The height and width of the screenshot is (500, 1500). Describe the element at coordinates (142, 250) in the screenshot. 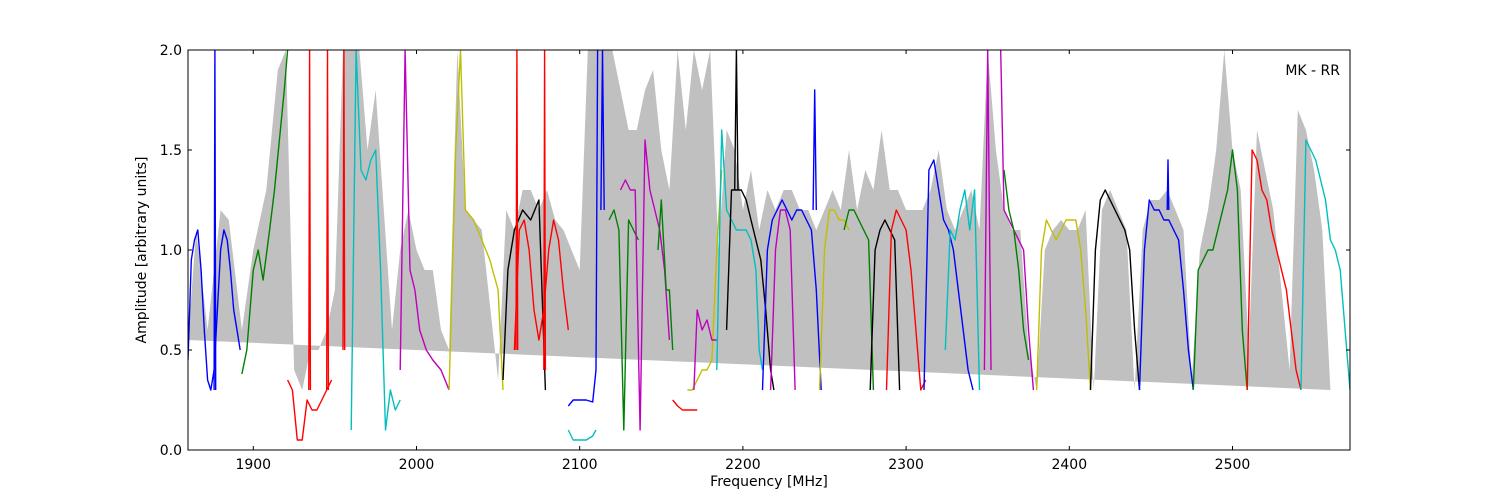

I see `y-axis-title: Amplitude [arbitrary units]` at that location.